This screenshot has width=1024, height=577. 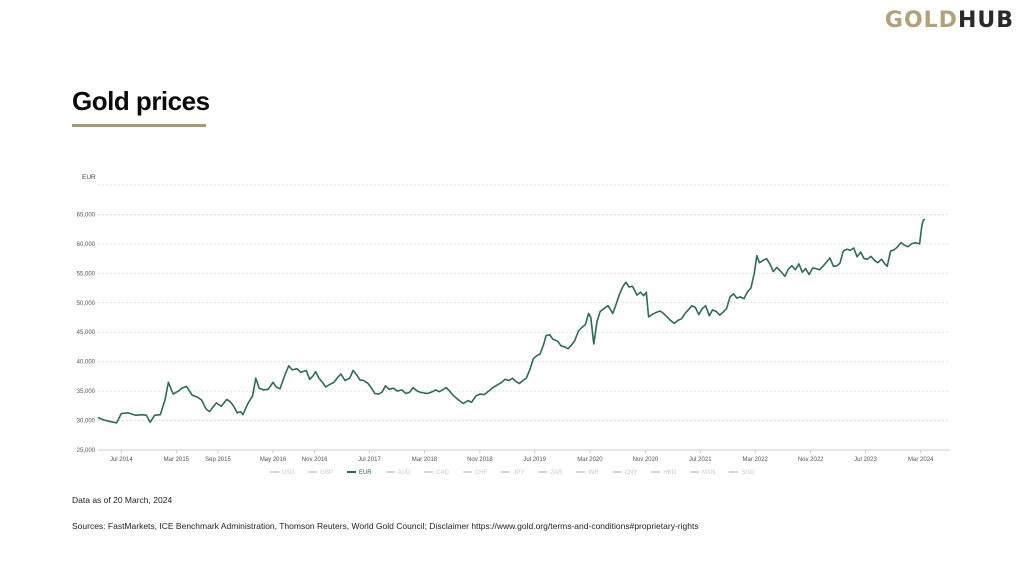 What do you see at coordinates (709, 473) in the screenshot?
I see `legend-label: MXN` at bounding box center [709, 473].